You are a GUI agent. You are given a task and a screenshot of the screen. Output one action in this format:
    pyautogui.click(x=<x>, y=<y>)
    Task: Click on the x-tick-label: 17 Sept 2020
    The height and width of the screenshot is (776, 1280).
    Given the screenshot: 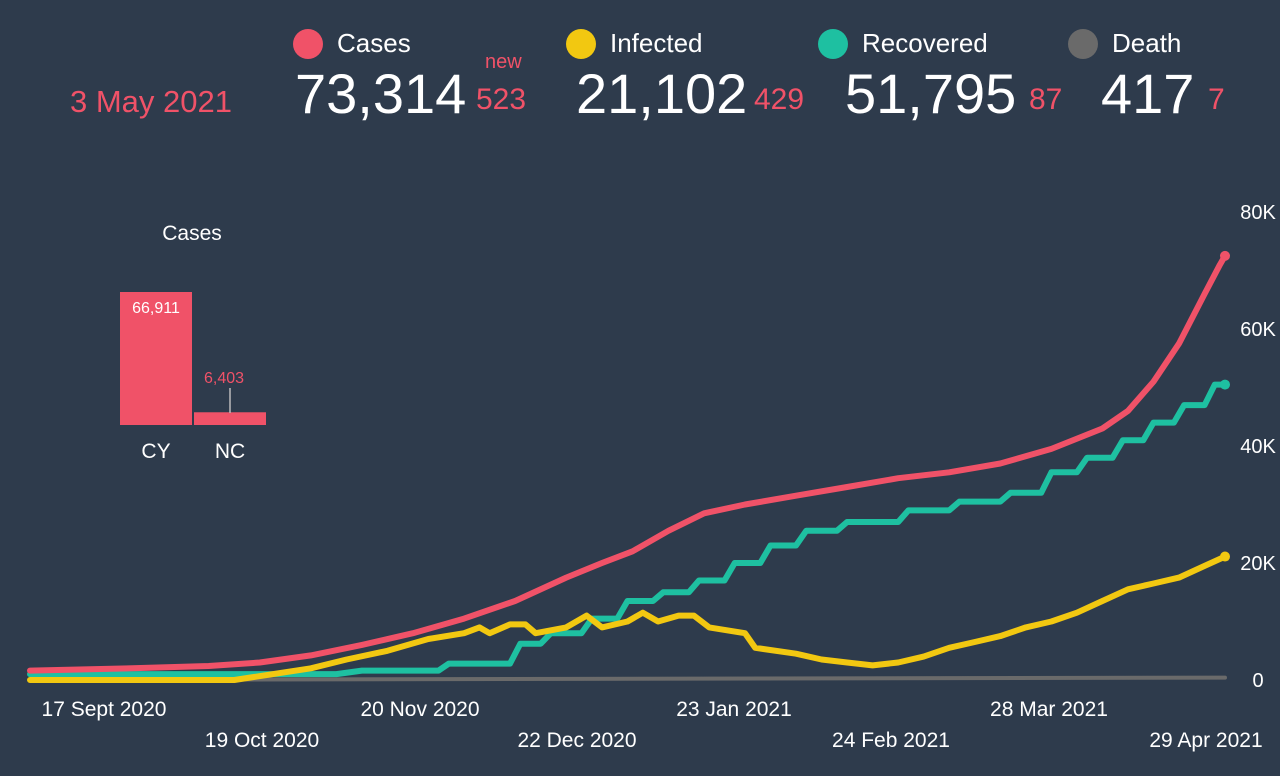 What is the action you would take?
    pyautogui.click(x=104, y=709)
    